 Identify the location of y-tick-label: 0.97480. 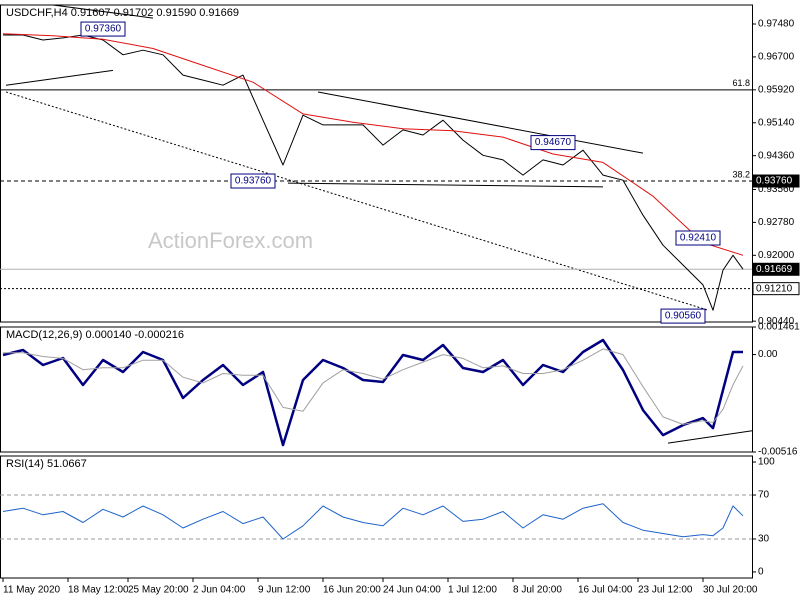
(776, 24).